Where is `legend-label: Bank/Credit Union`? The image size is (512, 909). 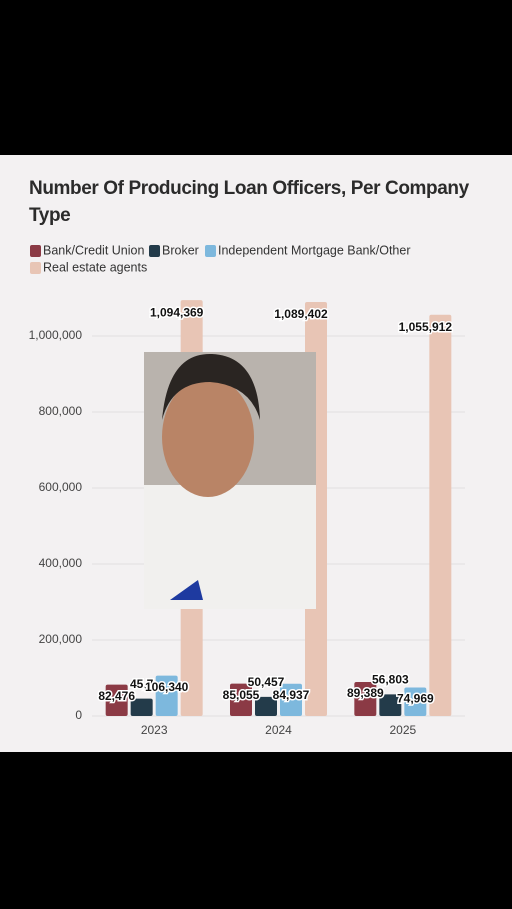
legend-label: Bank/Credit Union is located at coordinates (93, 250).